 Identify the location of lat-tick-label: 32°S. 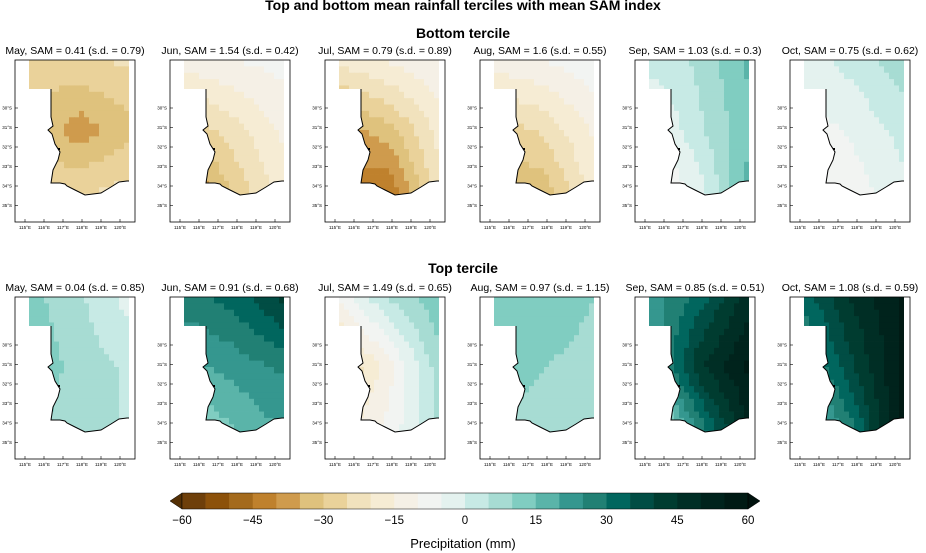
(7, 147).